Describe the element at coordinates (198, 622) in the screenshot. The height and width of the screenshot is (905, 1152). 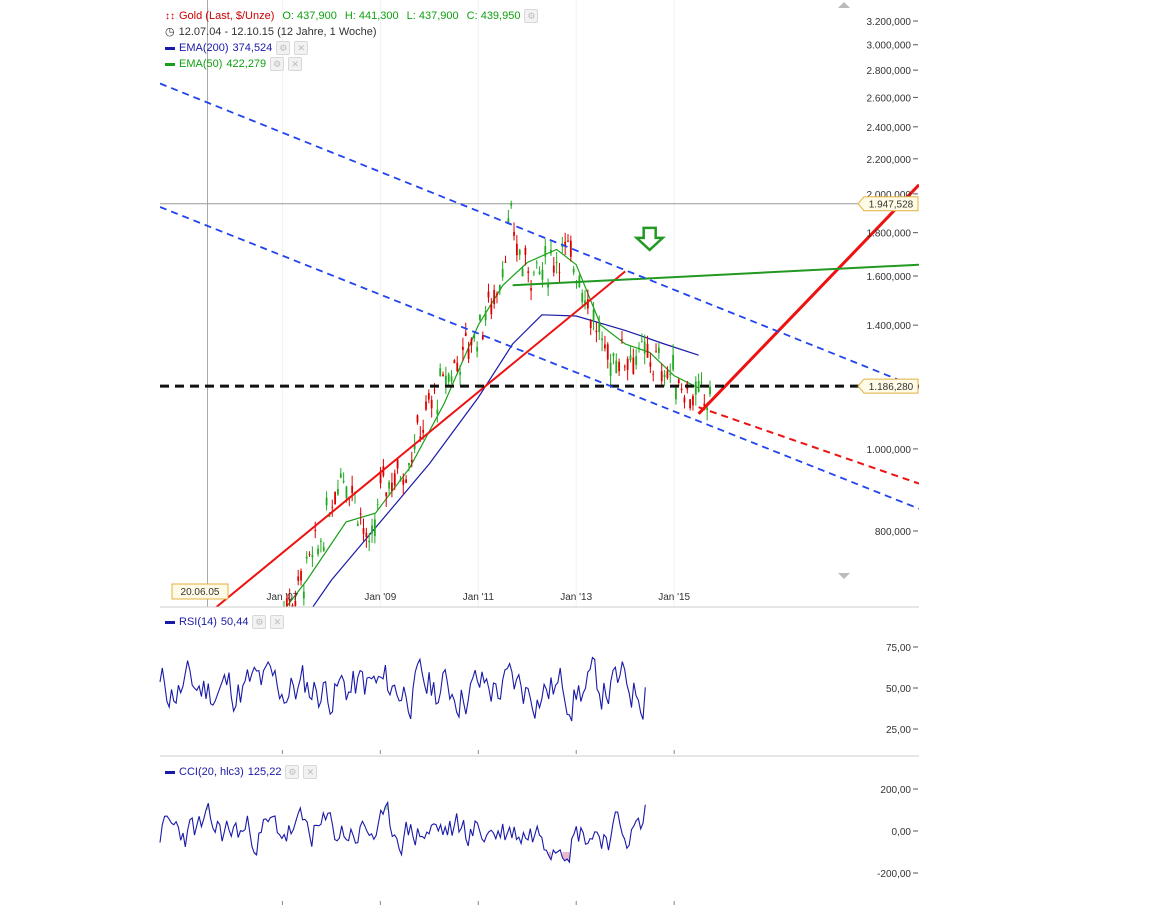
I see `rsi-label: RSI(14)` at that location.